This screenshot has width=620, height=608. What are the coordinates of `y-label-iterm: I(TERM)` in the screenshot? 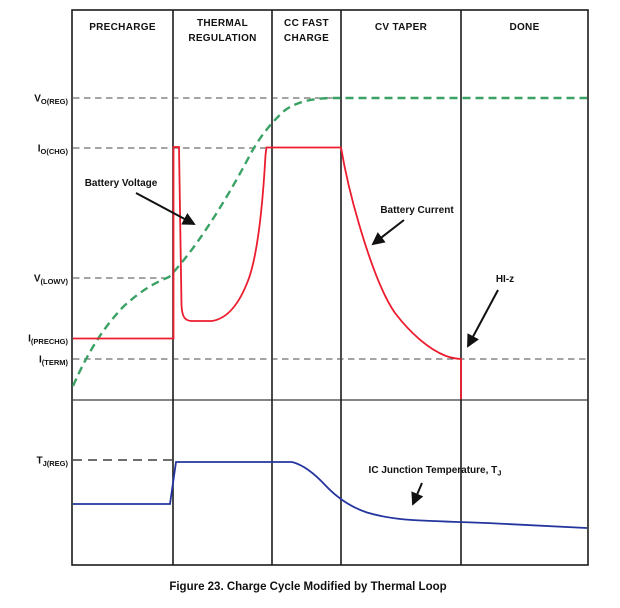 It's located at (54, 361).